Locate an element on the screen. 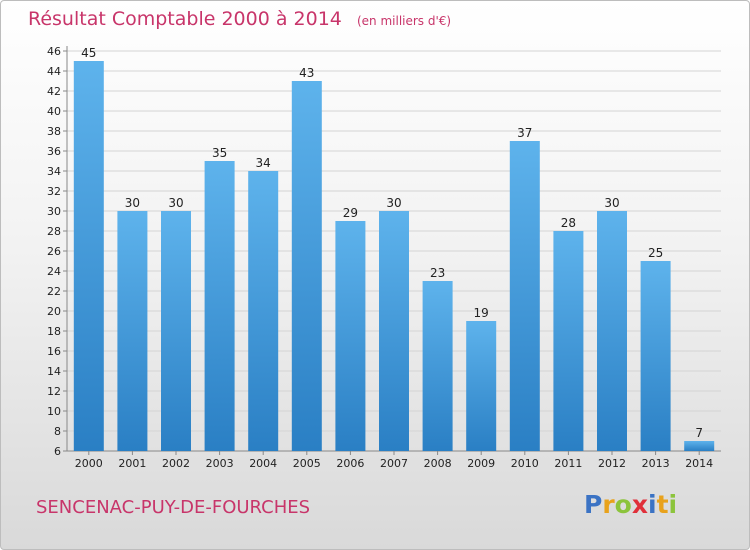 This screenshot has width=750, height=550. data-label-2013: 25 is located at coordinates (655, 253).